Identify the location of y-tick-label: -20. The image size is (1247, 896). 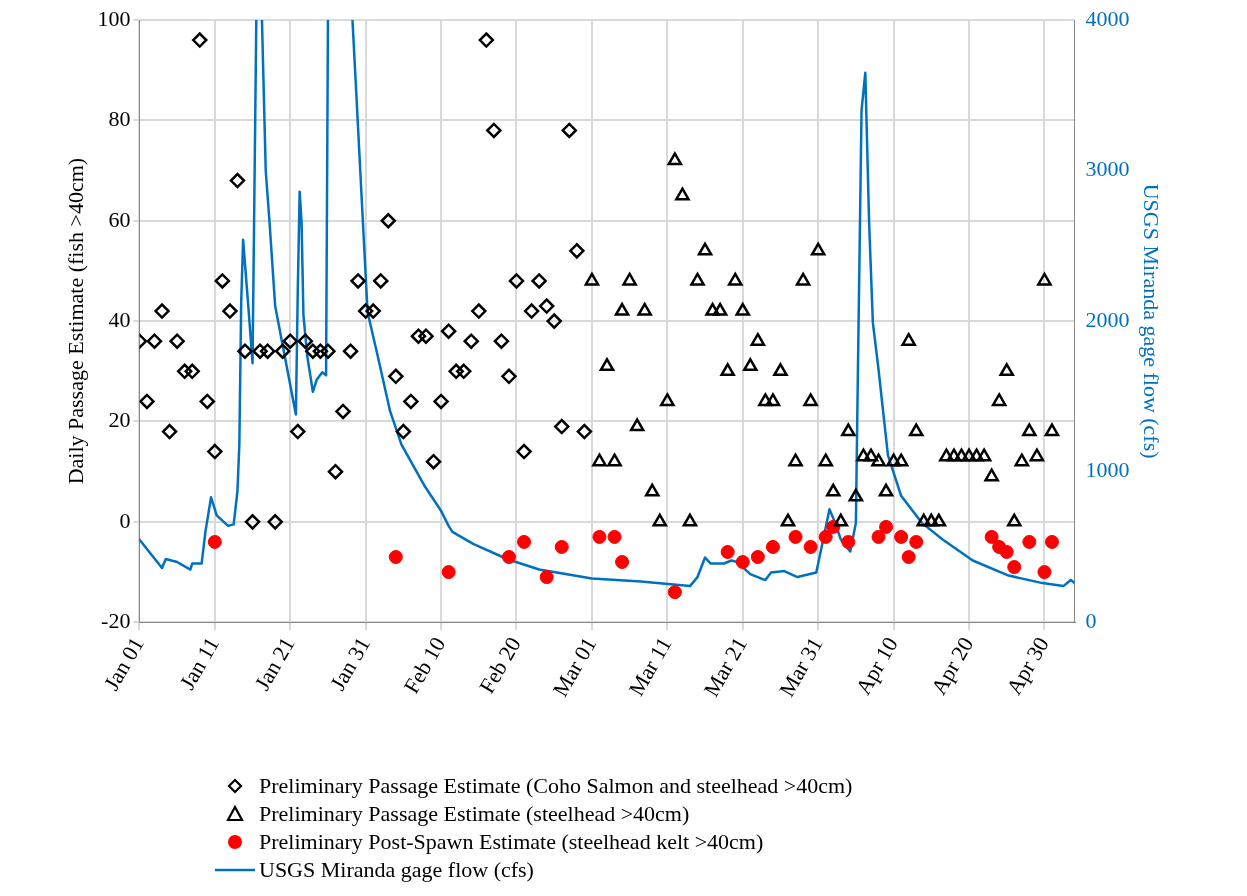
(116, 621).